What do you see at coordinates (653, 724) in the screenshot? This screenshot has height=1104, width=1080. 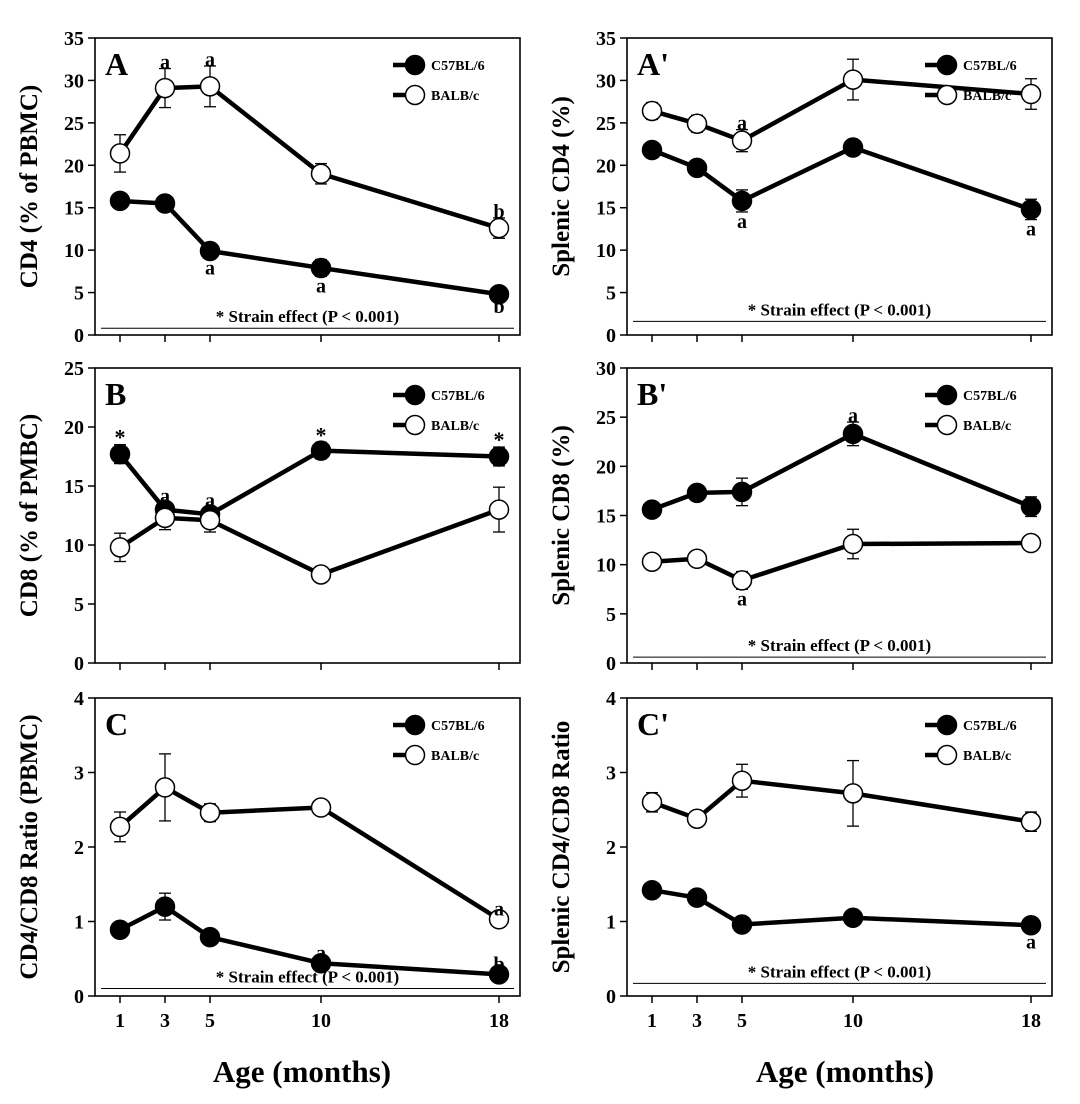 I see `panel-label: C'` at bounding box center [653, 724].